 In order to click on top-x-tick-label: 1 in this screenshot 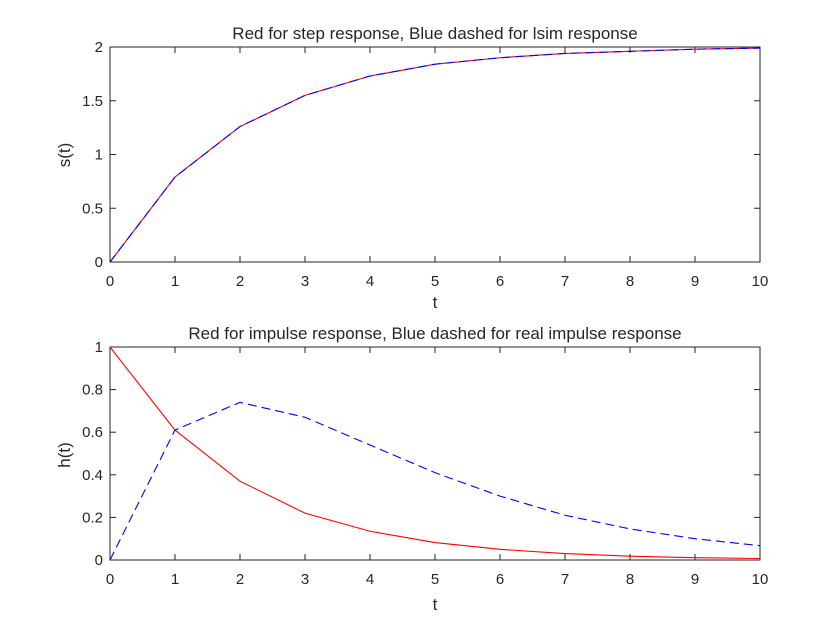, I will do `click(175, 281)`.